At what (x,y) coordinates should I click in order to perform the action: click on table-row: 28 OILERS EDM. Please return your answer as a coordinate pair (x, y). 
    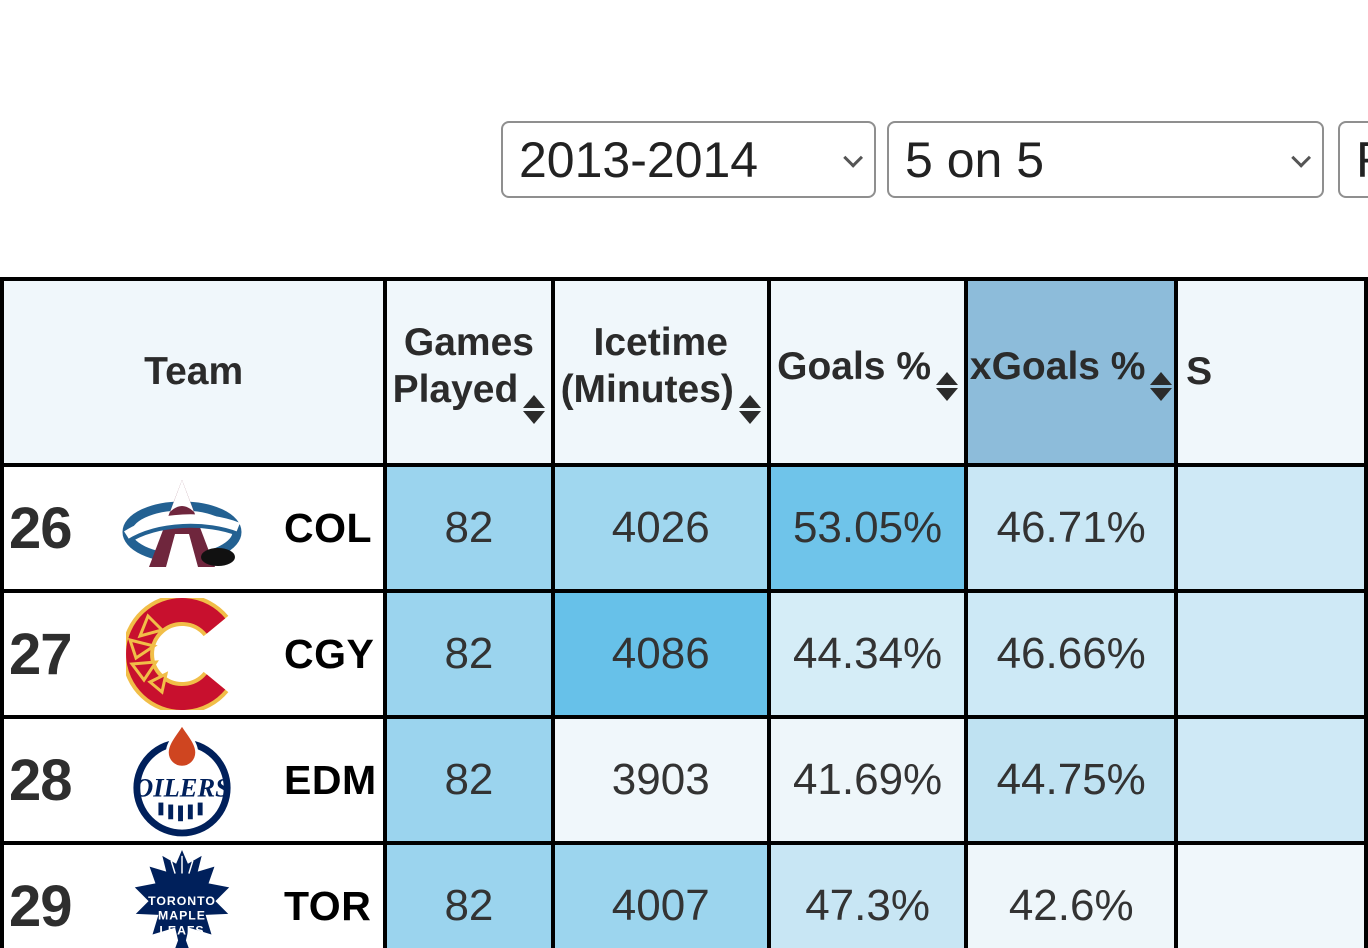
    Looking at the image, I should click on (684, 780).